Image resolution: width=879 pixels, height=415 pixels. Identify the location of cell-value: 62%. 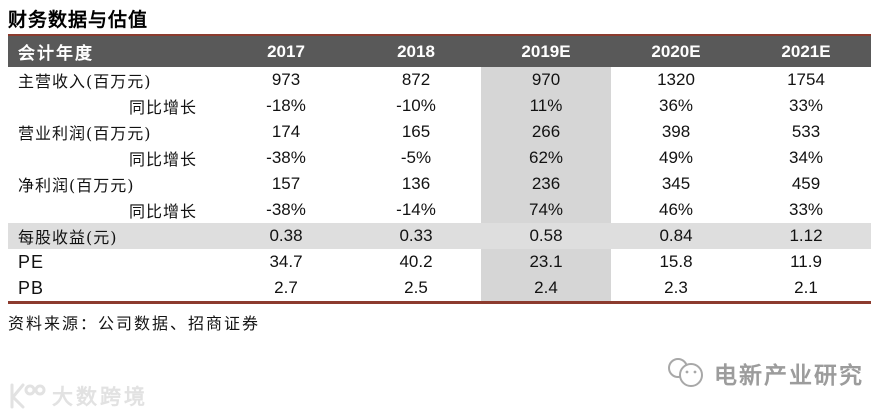
(546, 158).